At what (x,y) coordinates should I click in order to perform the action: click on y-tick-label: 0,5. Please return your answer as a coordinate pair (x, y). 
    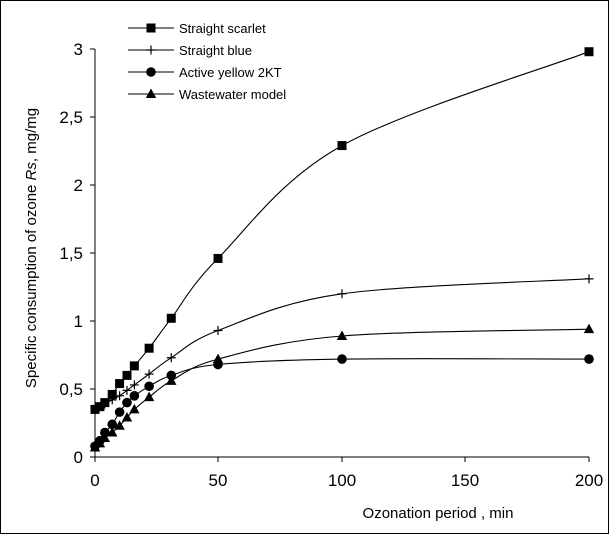
    Looking at the image, I should click on (71, 389).